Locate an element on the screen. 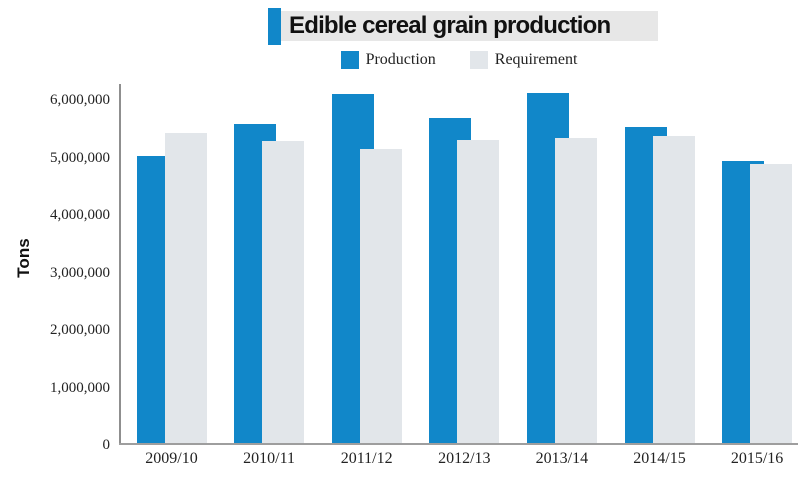  x-tick-label: 2012/13 is located at coordinates (464, 458).